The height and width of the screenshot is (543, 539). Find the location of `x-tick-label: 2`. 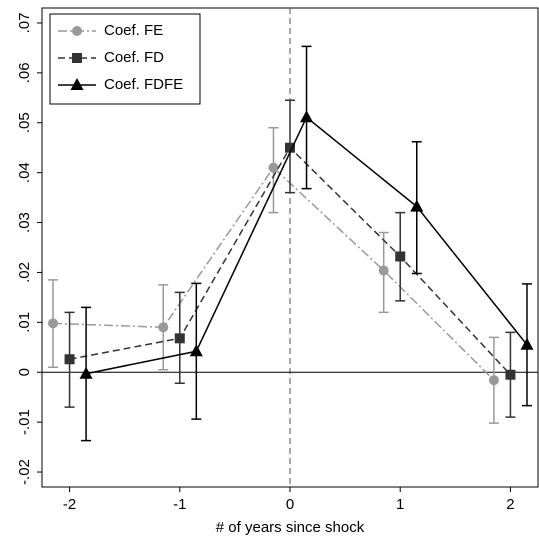

x-tick-label: 2 is located at coordinates (510, 504).